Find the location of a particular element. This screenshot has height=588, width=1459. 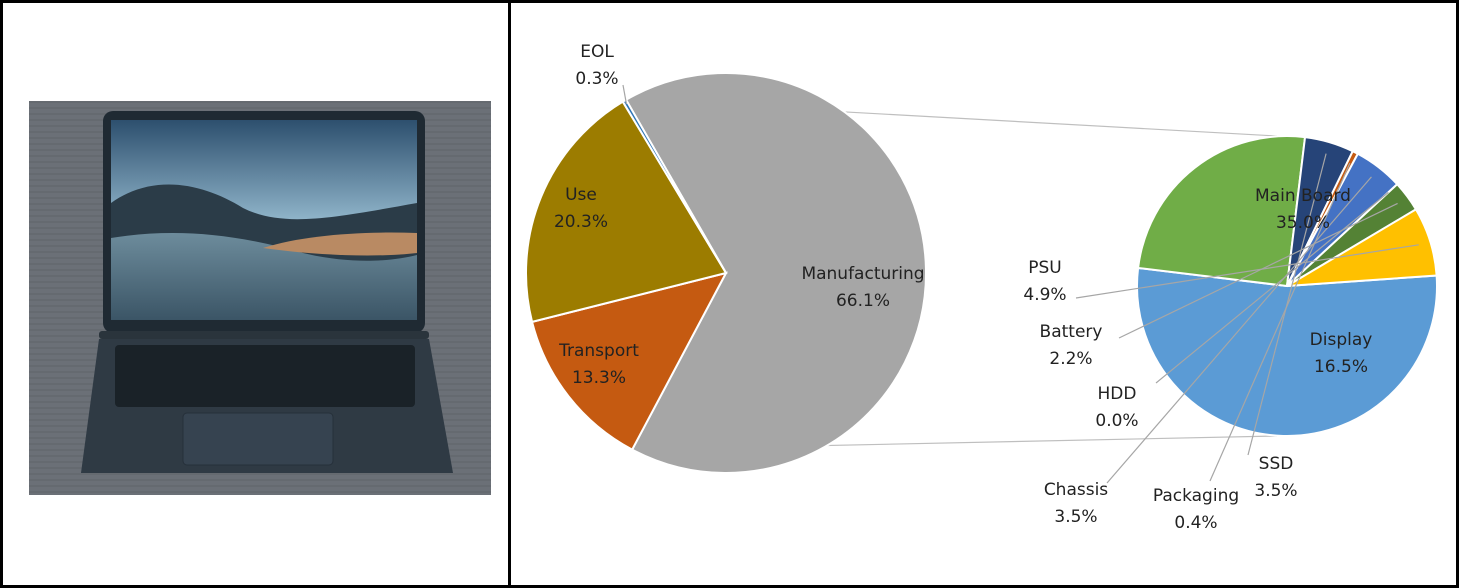

label-chassis-value: 3.5% is located at coordinates (1075, 517).